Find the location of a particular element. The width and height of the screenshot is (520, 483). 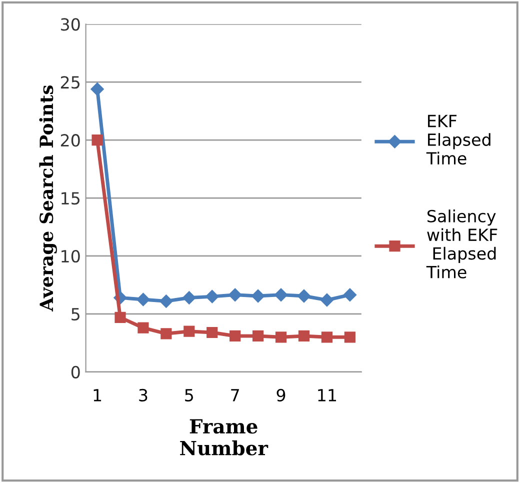

x-axis-title: Frame Number is located at coordinates (224, 437).